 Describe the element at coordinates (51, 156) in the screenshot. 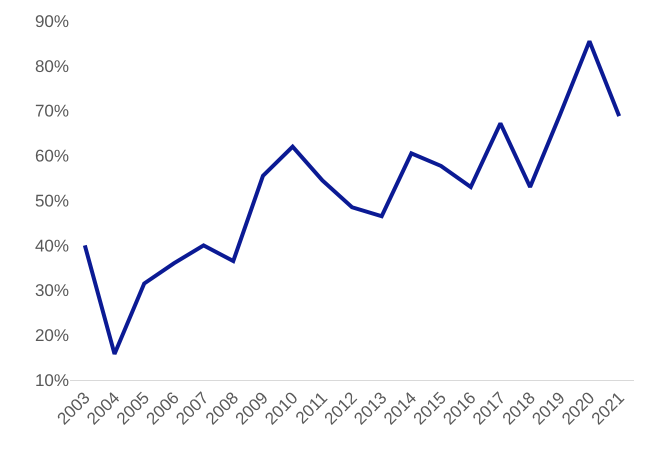

I see `y-tick-label: 60%` at that location.